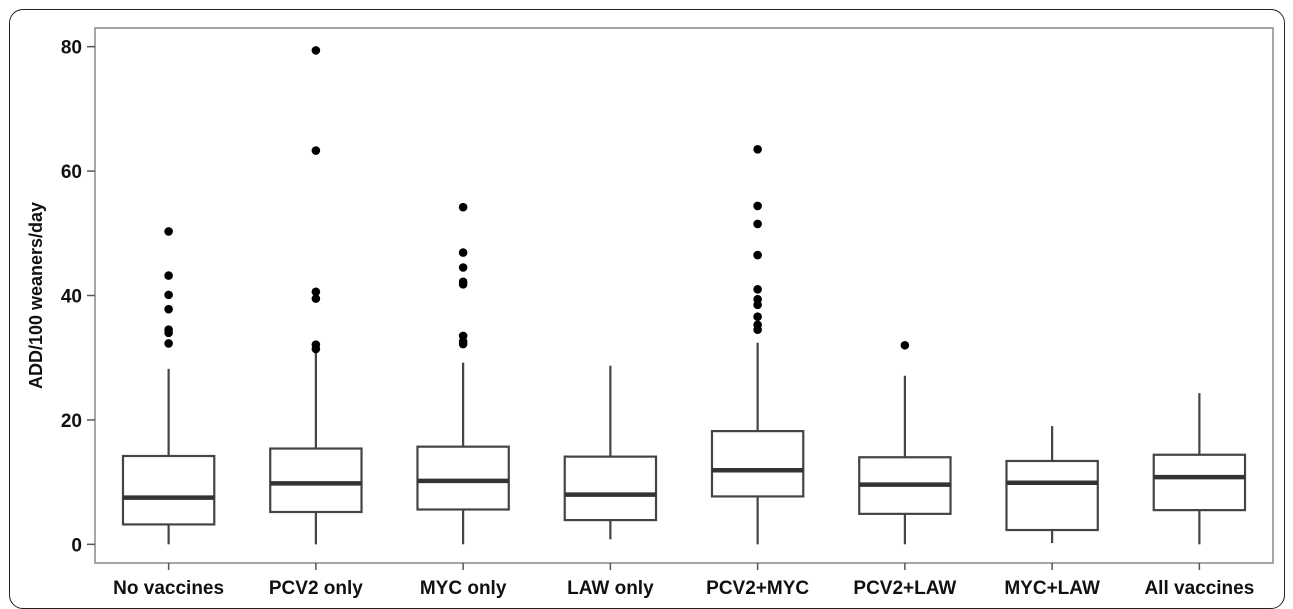  I want to click on x-tick-label: PCV2+MYC, so click(757, 588).